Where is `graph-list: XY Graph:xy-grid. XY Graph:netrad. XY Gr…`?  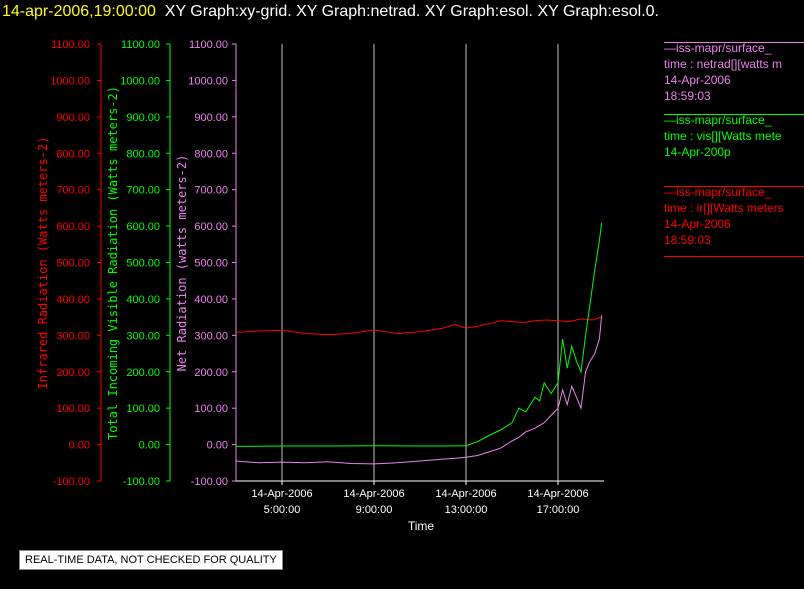 graph-list: XY Graph:xy-grid. XY Graph:netrad. XY Gr… is located at coordinates (411, 11).